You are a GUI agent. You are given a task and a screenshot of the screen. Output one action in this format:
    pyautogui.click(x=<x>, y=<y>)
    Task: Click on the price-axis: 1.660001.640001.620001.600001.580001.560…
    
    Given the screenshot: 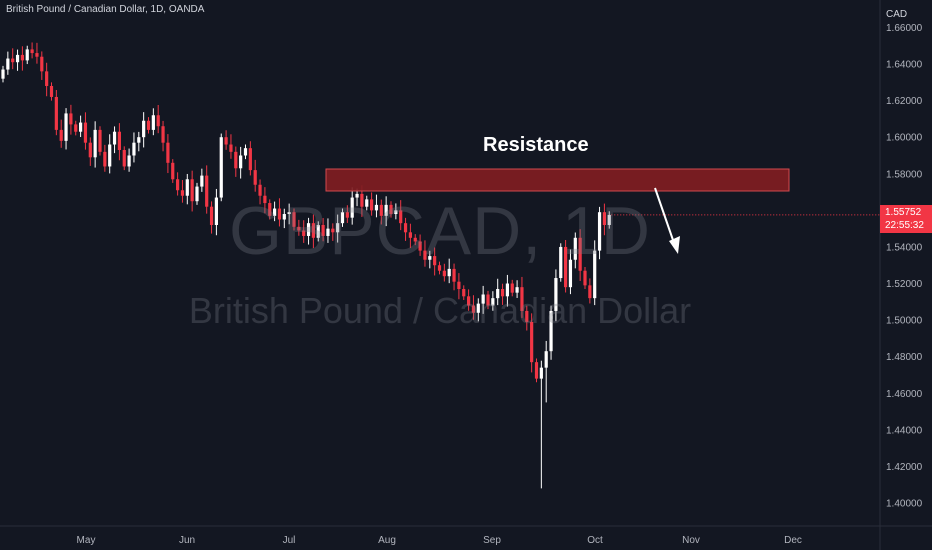 What is the action you would take?
    pyautogui.click(x=904, y=266)
    